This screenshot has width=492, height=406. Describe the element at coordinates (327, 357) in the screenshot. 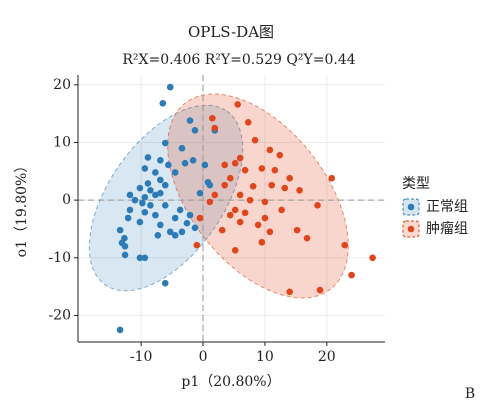

I see `x-tick-label: 20` at that location.